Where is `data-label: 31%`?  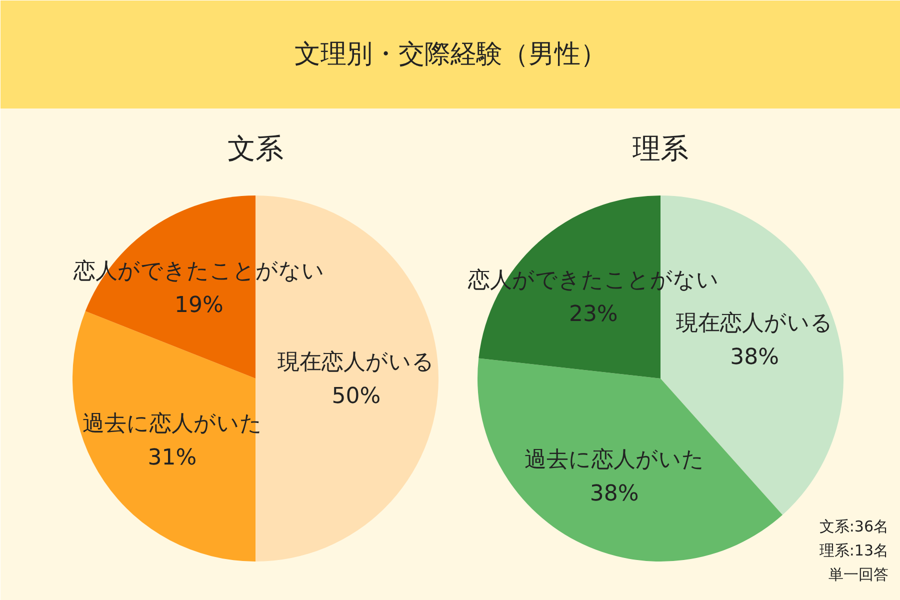
data-label: 31% is located at coordinates (172, 458).